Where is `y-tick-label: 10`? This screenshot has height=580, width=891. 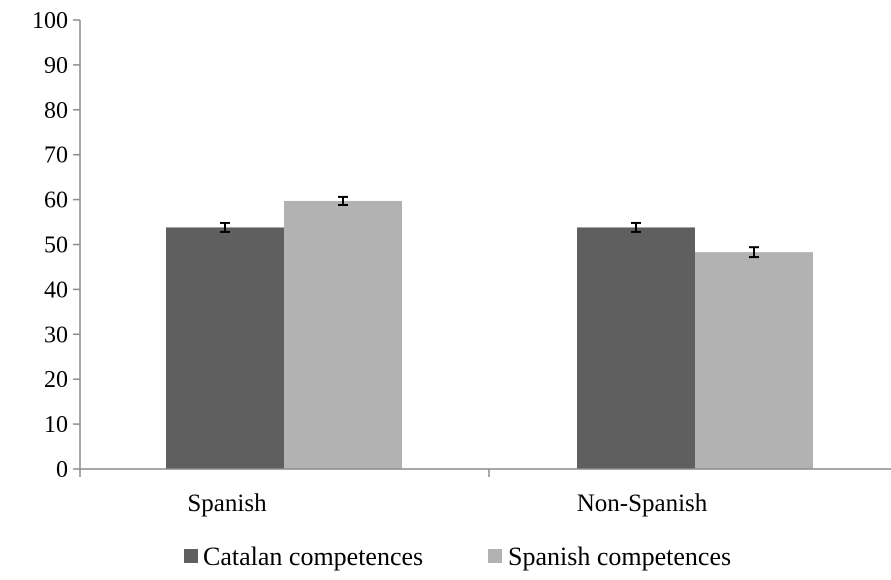
y-tick-label: 10 is located at coordinates (56, 425).